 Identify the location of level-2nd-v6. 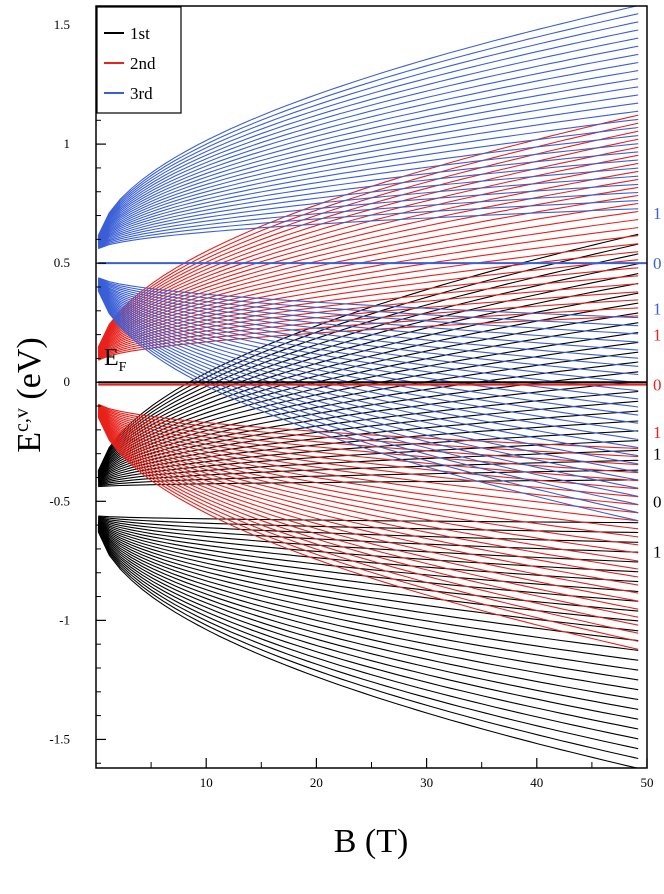
(368, 448).